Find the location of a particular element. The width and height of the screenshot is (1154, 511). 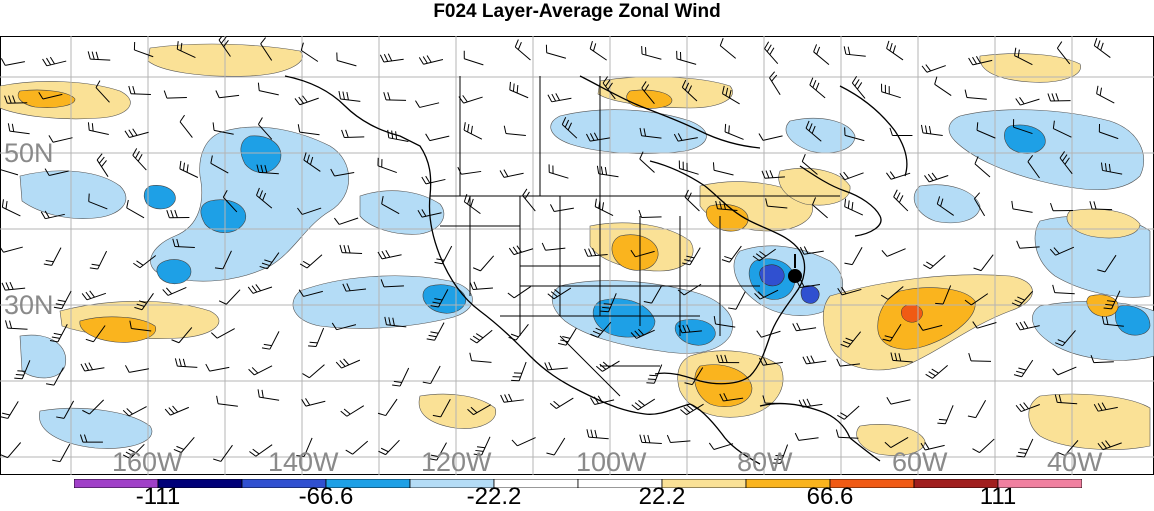

lat-label-30n: 30N is located at coordinates (29, 305).